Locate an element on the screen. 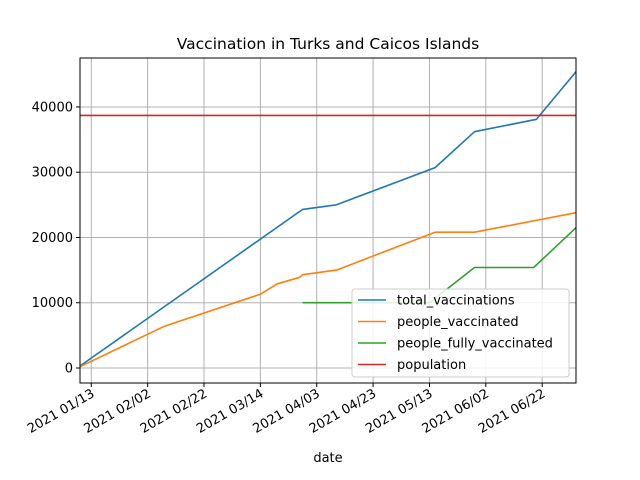  legend-label: people_fully_vaccinated is located at coordinates (475, 344).